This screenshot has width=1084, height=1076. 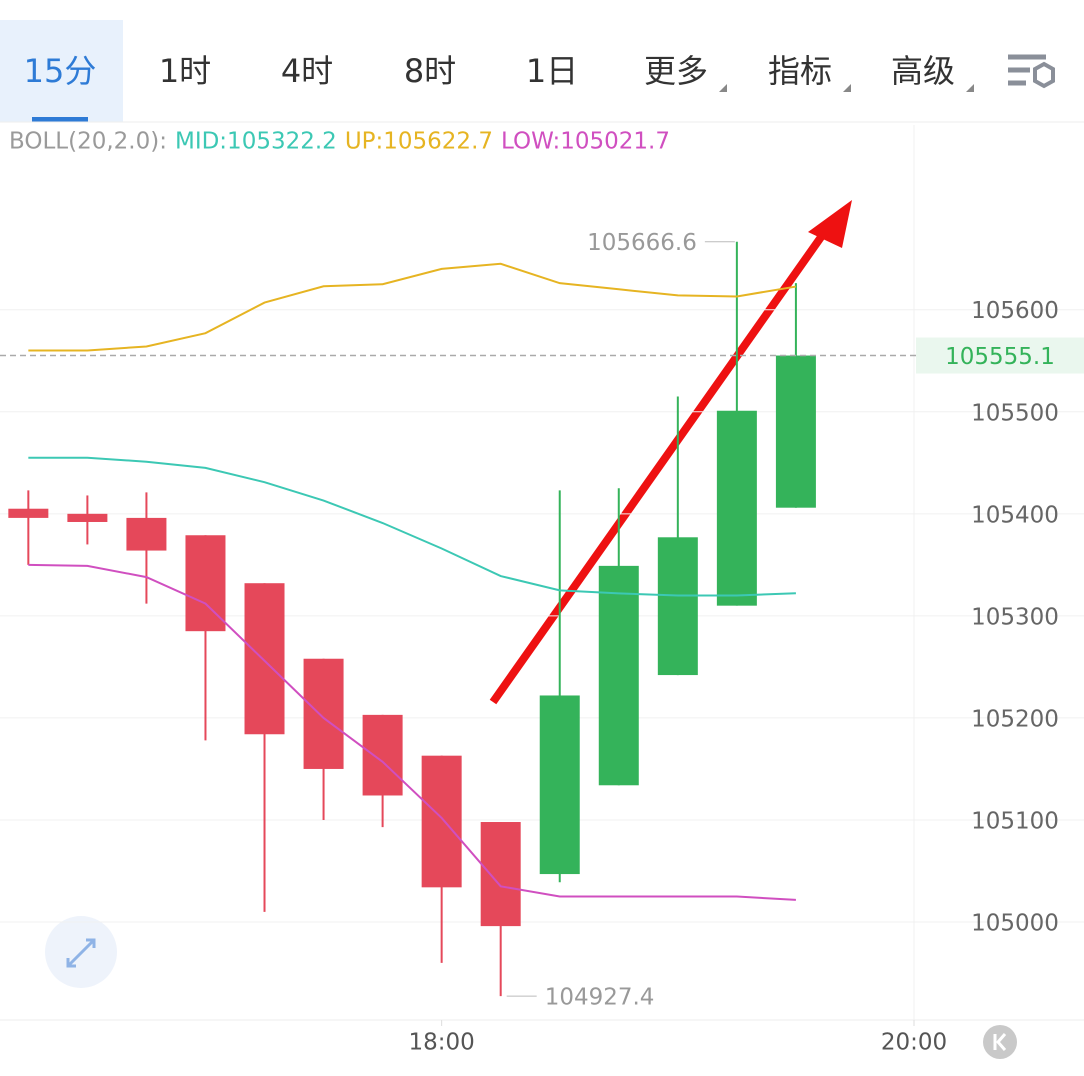 What do you see at coordinates (676, 71) in the screenshot?
I see `tab: 更多` at bounding box center [676, 71].